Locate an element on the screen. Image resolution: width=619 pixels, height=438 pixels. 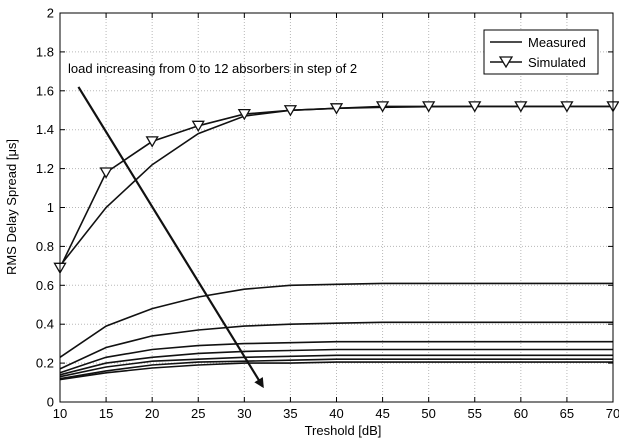
x-tick-label: 10 is located at coordinates (60, 413).